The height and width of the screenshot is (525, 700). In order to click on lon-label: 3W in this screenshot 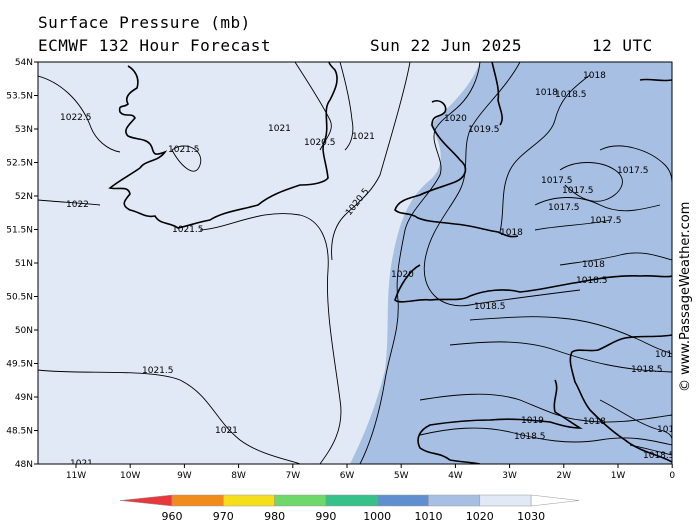, I will do `click(509, 476)`.